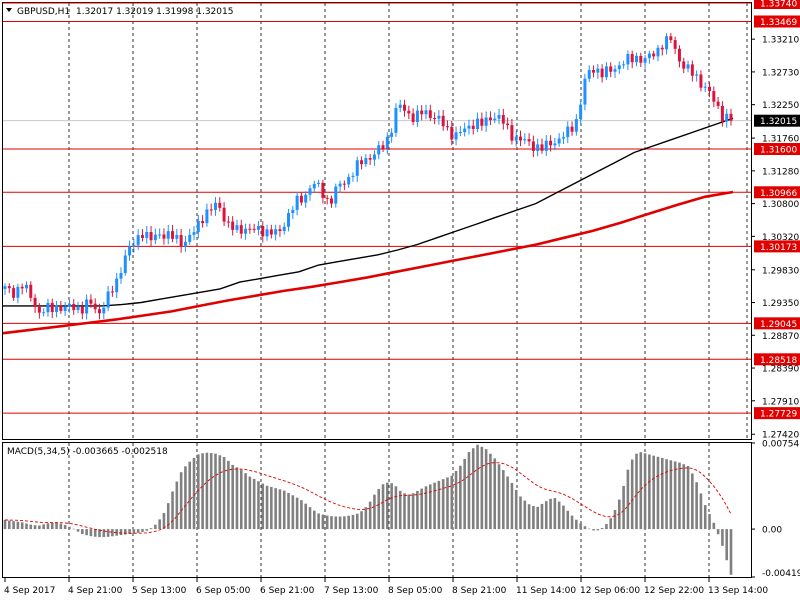  What do you see at coordinates (780, 402) in the screenshot?
I see `price-tick-label: 1.27910` at bounding box center [780, 402].